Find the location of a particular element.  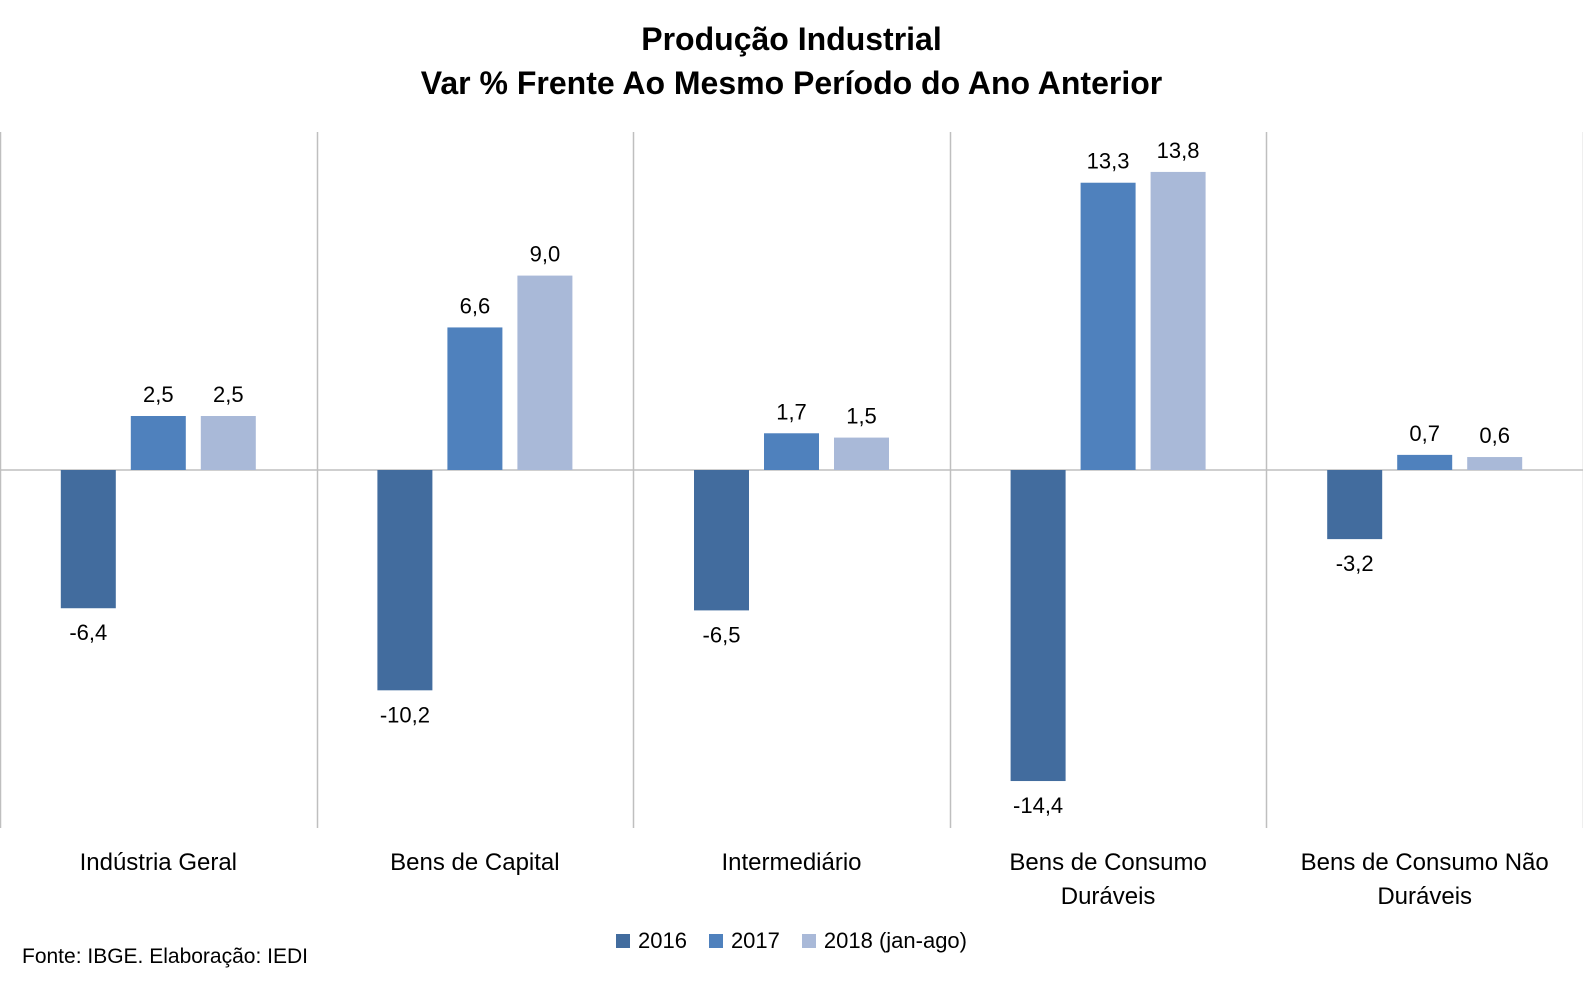

legend-label-2016: 2016 is located at coordinates (662, 940).